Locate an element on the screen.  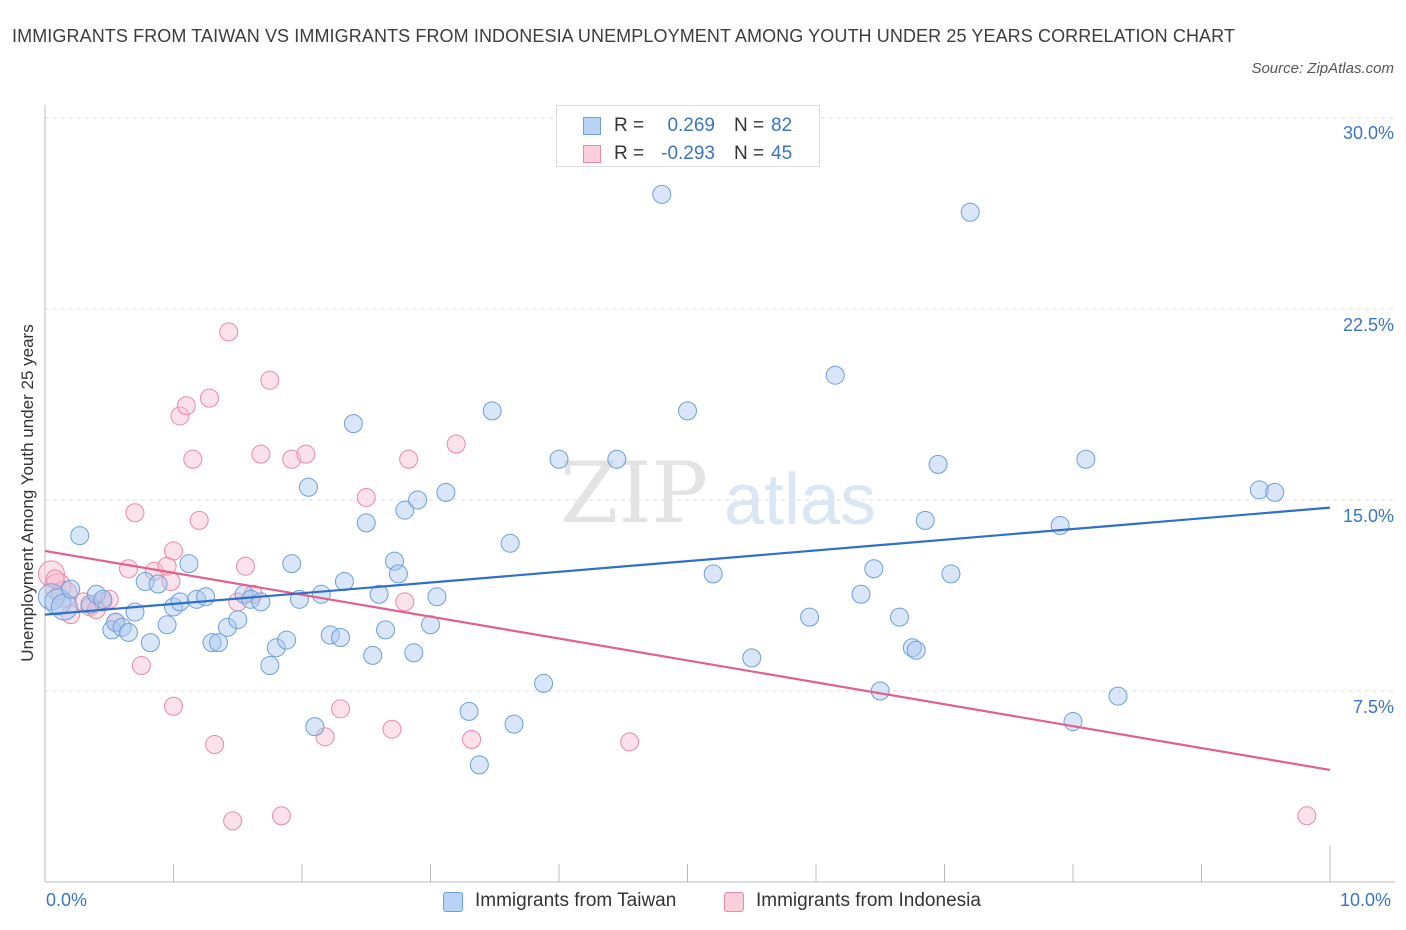
stats-row-indonesia: R = -0.293 N = 45 is located at coordinates (688, 153).